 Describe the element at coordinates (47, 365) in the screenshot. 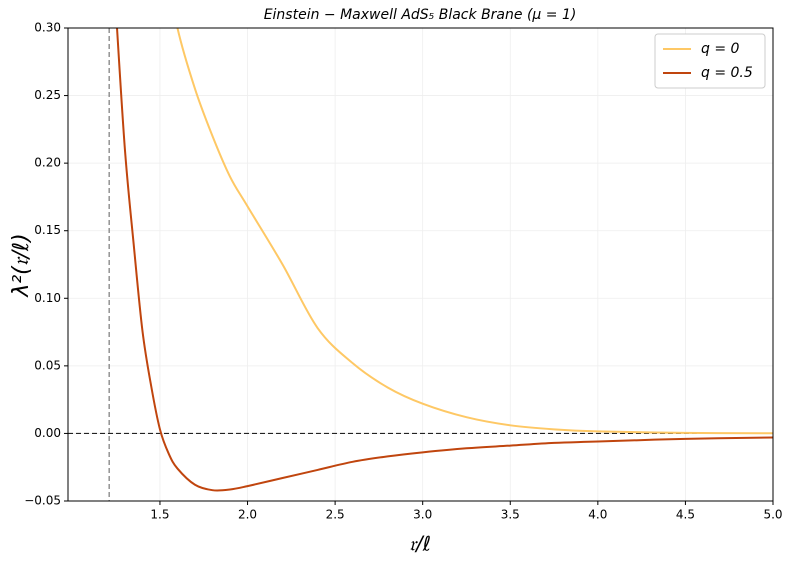

I see `y-tick-label: 0.05` at that location.